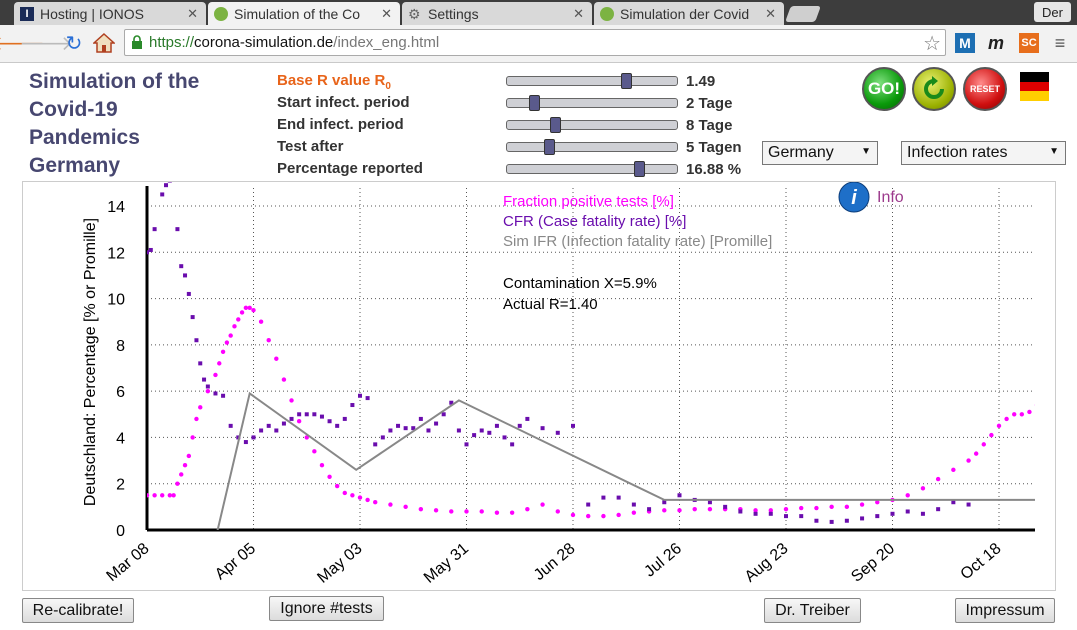 Image resolution: width=1077 pixels, height=630 pixels. Describe the element at coordinates (110, 13) in the screenshot. I see `tab-hosting-ionos: I Hosting | IONOS ✕` at that location.